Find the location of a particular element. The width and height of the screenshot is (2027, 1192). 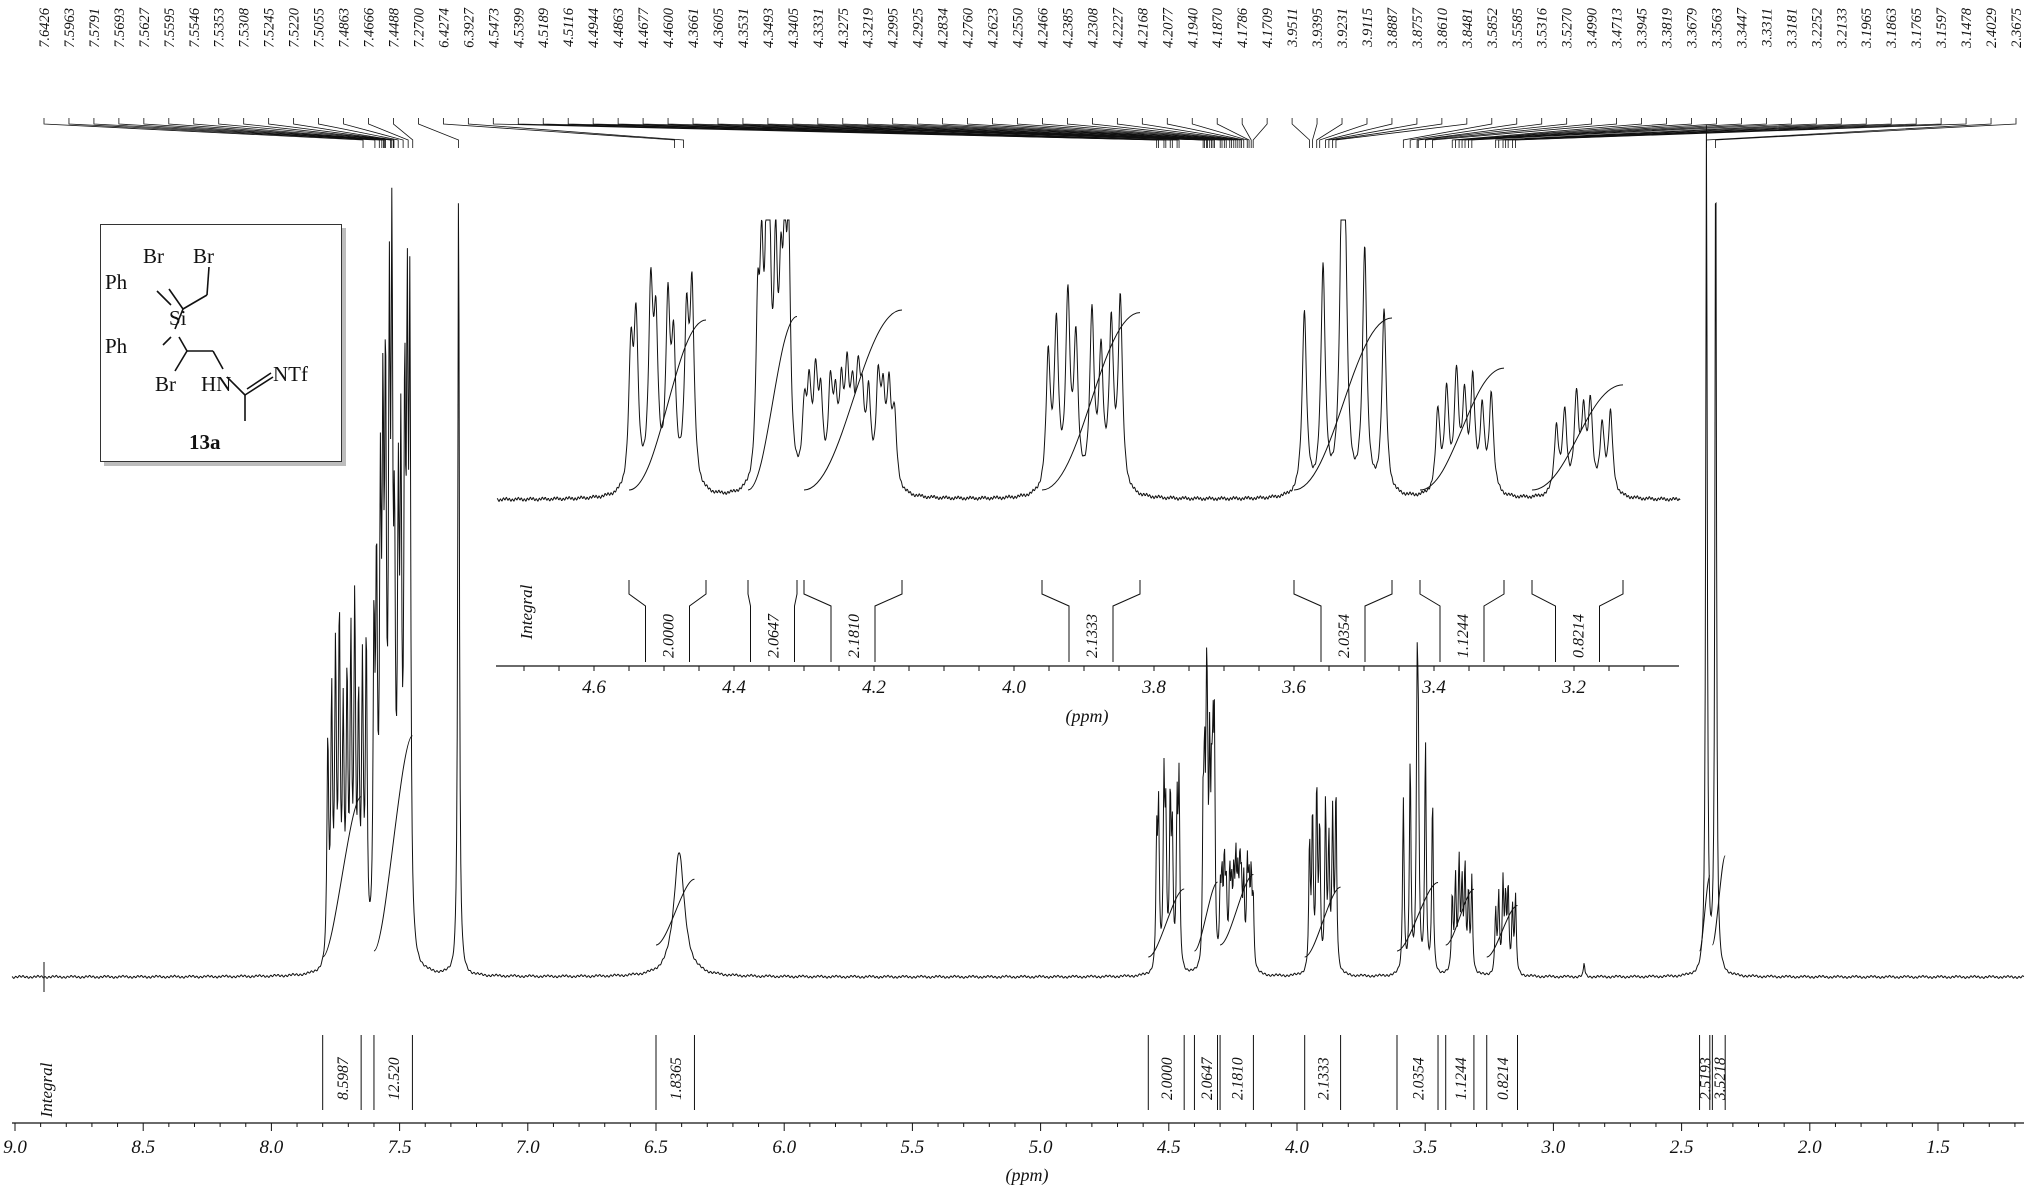

peak-label: 3.9231 is located at coordinates (1343, 28).